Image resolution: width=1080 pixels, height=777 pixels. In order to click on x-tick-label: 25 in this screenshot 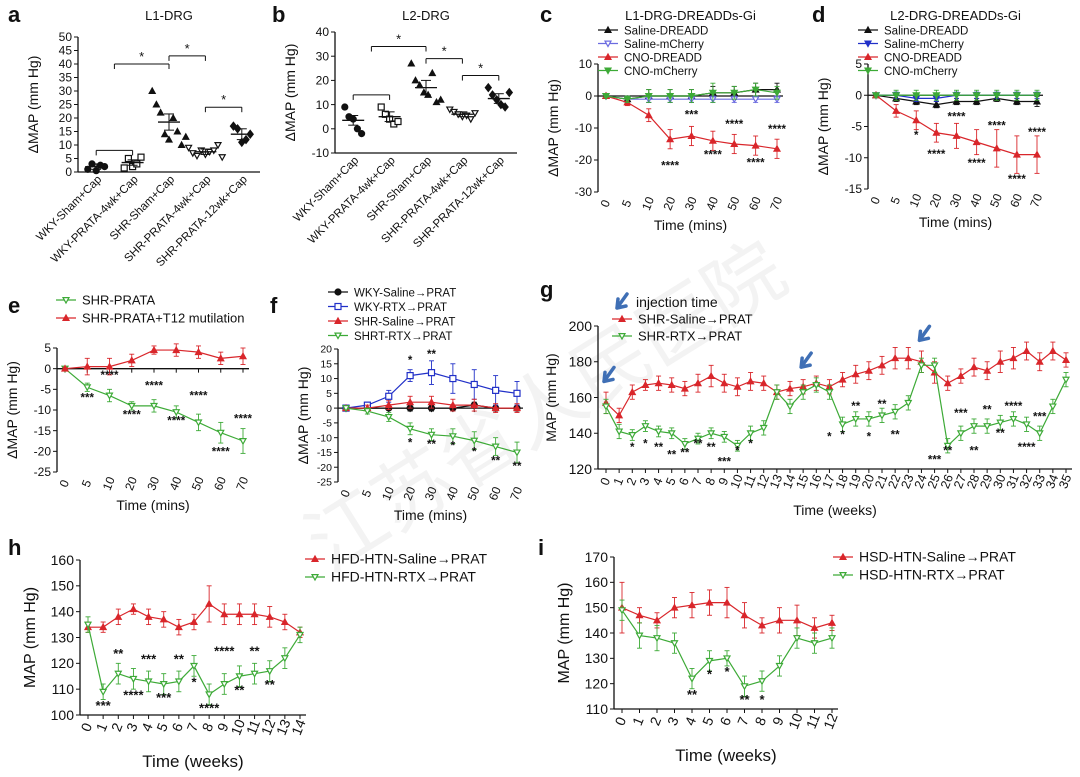, I will do `click(934, 481)`.